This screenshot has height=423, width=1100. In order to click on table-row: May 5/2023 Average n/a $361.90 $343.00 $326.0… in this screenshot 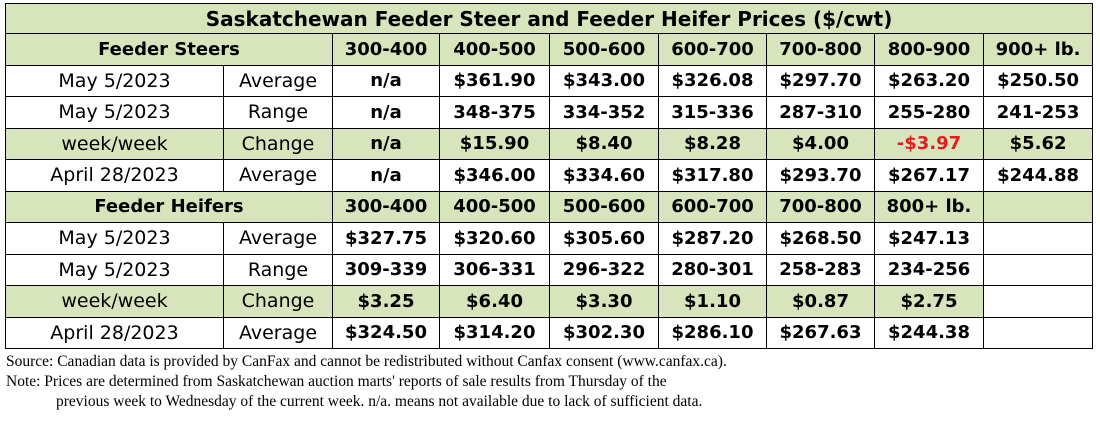, I will do `click(549, 80)`.